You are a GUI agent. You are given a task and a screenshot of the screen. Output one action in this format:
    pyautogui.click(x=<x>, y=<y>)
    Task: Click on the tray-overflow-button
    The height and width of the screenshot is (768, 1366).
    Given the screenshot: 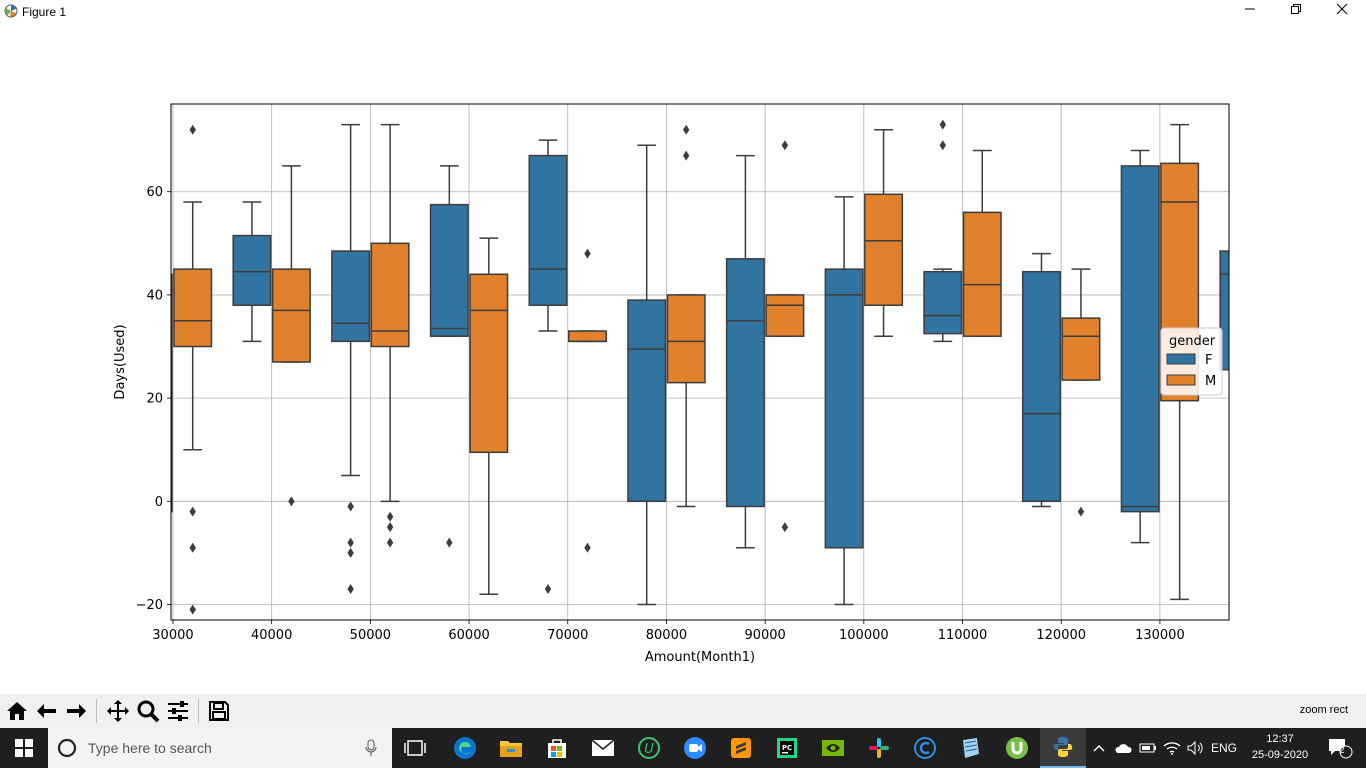 What is the action you would take?
    pyautogui.click(x=1099, y=748)
    